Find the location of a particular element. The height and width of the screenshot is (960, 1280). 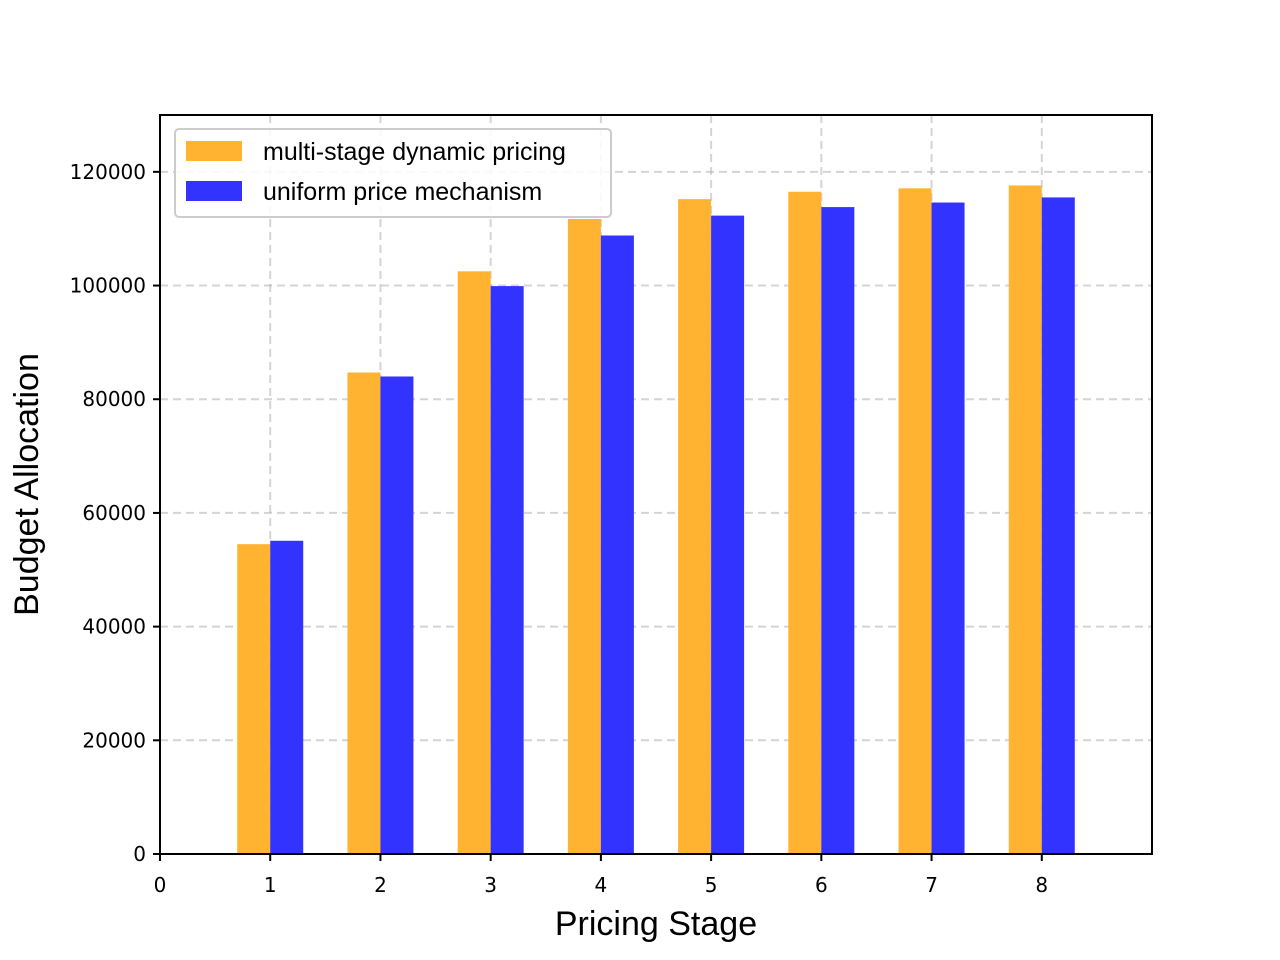

x-axis-label: Pricing Stage is located at coordinates (656, 924).